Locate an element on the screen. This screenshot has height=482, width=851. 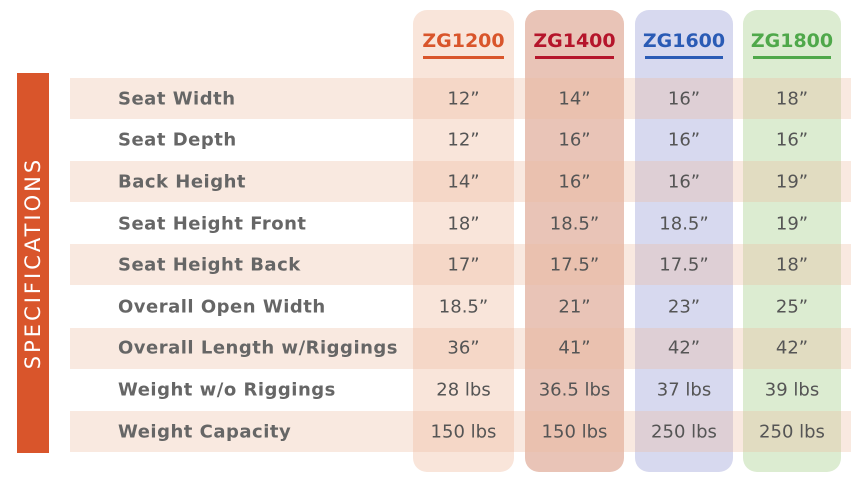
row-label: Seat Height Front is located at coordinates (212, 224).